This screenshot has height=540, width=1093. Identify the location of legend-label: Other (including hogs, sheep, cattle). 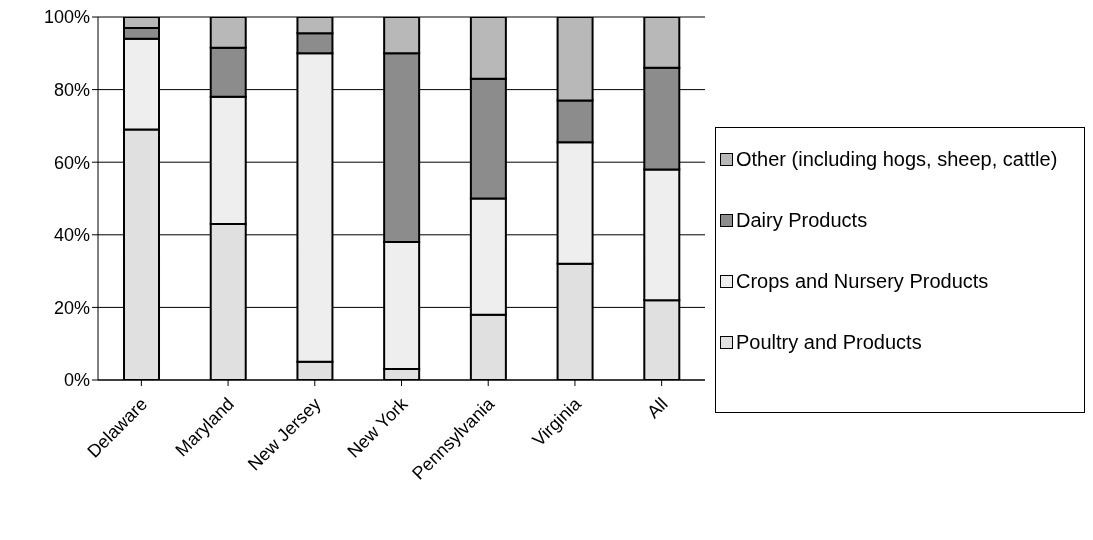
(897, 159).